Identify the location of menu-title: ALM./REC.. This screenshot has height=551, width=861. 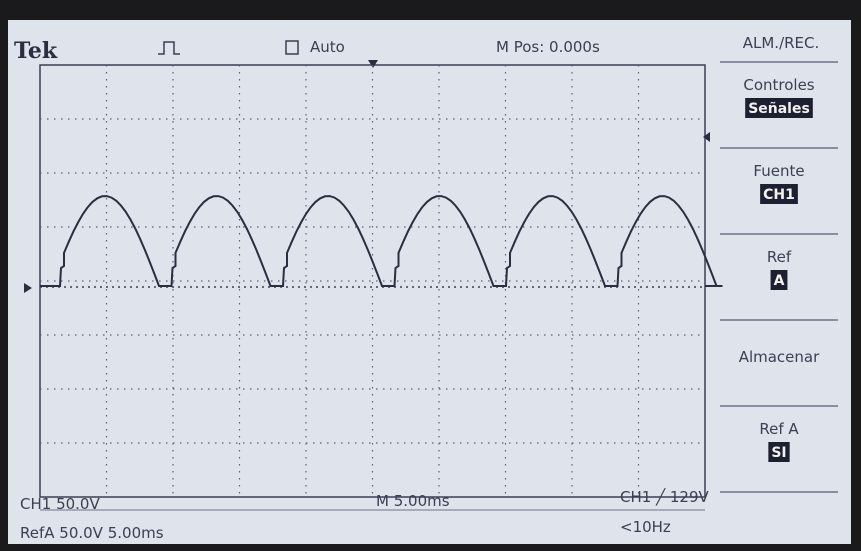
(781, 43).